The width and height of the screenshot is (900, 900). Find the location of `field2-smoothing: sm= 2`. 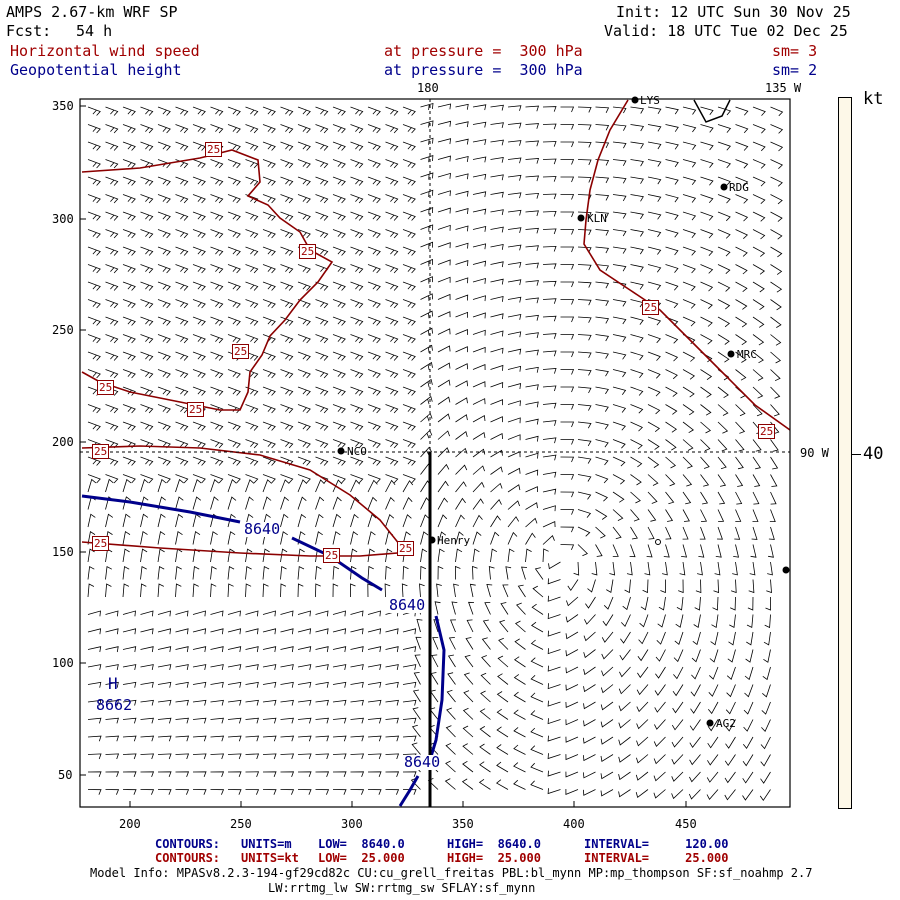

field2-smoothing: sm= 2 is located at coordinates (795, 70).